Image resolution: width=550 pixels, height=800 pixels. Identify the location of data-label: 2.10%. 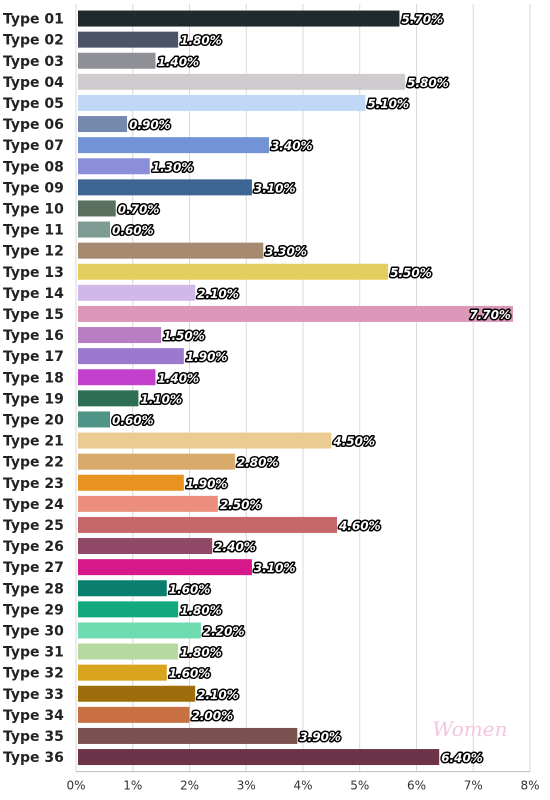
(218, 294).